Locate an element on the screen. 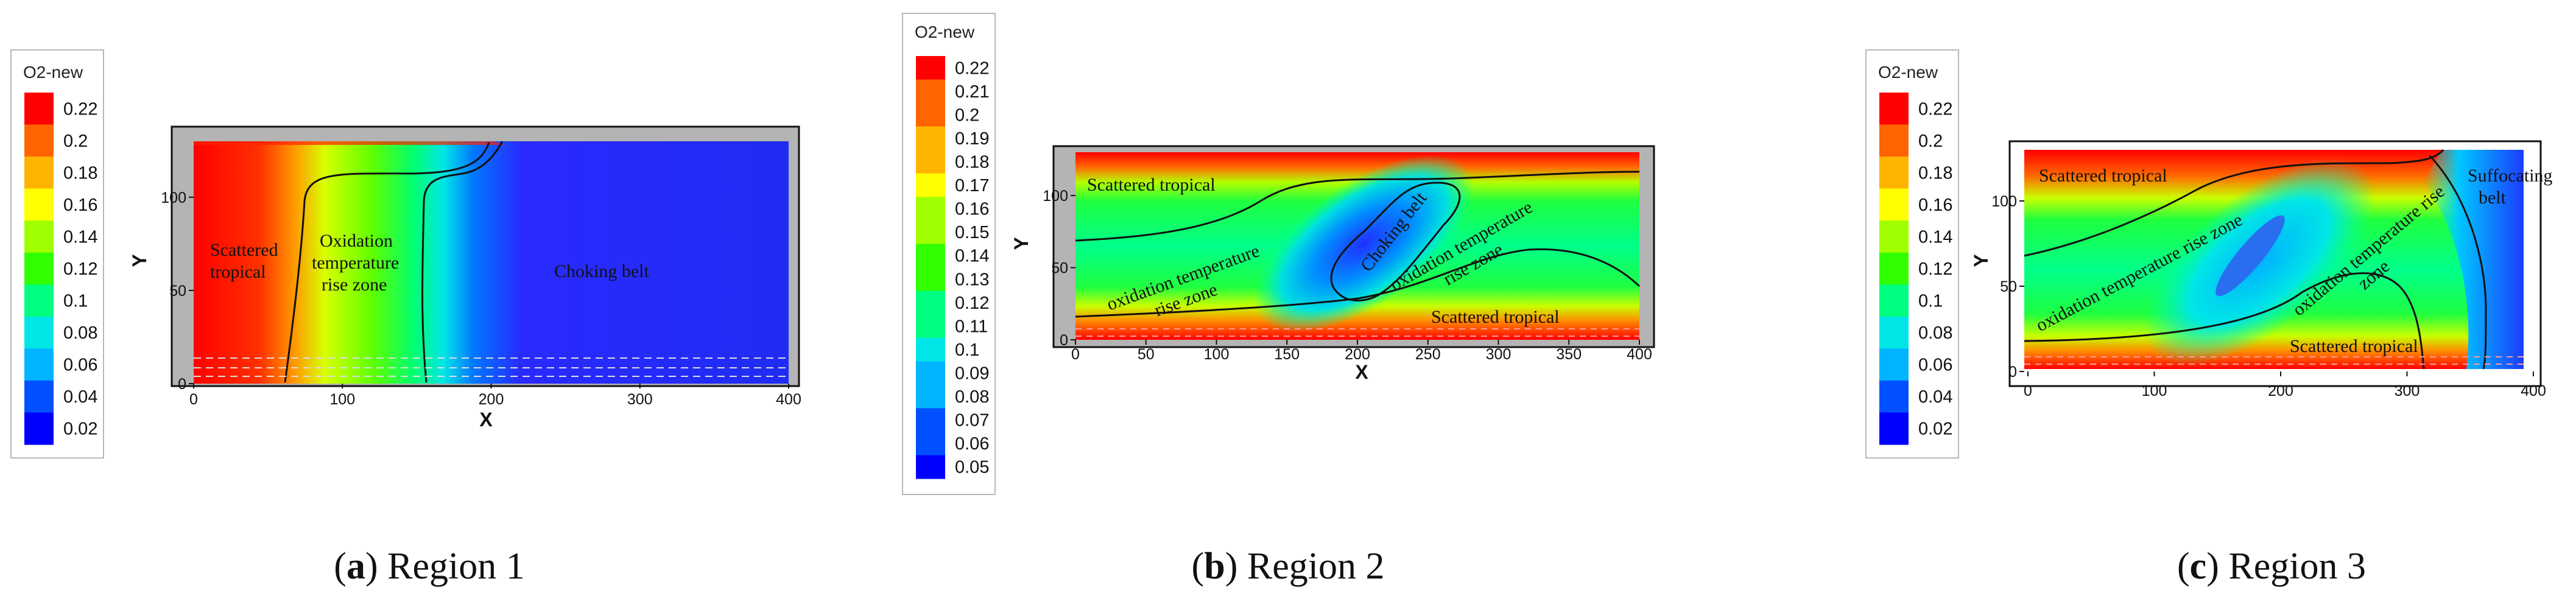  caption-region-2: (b) Region 2 is located at coordinates (1288, 566).